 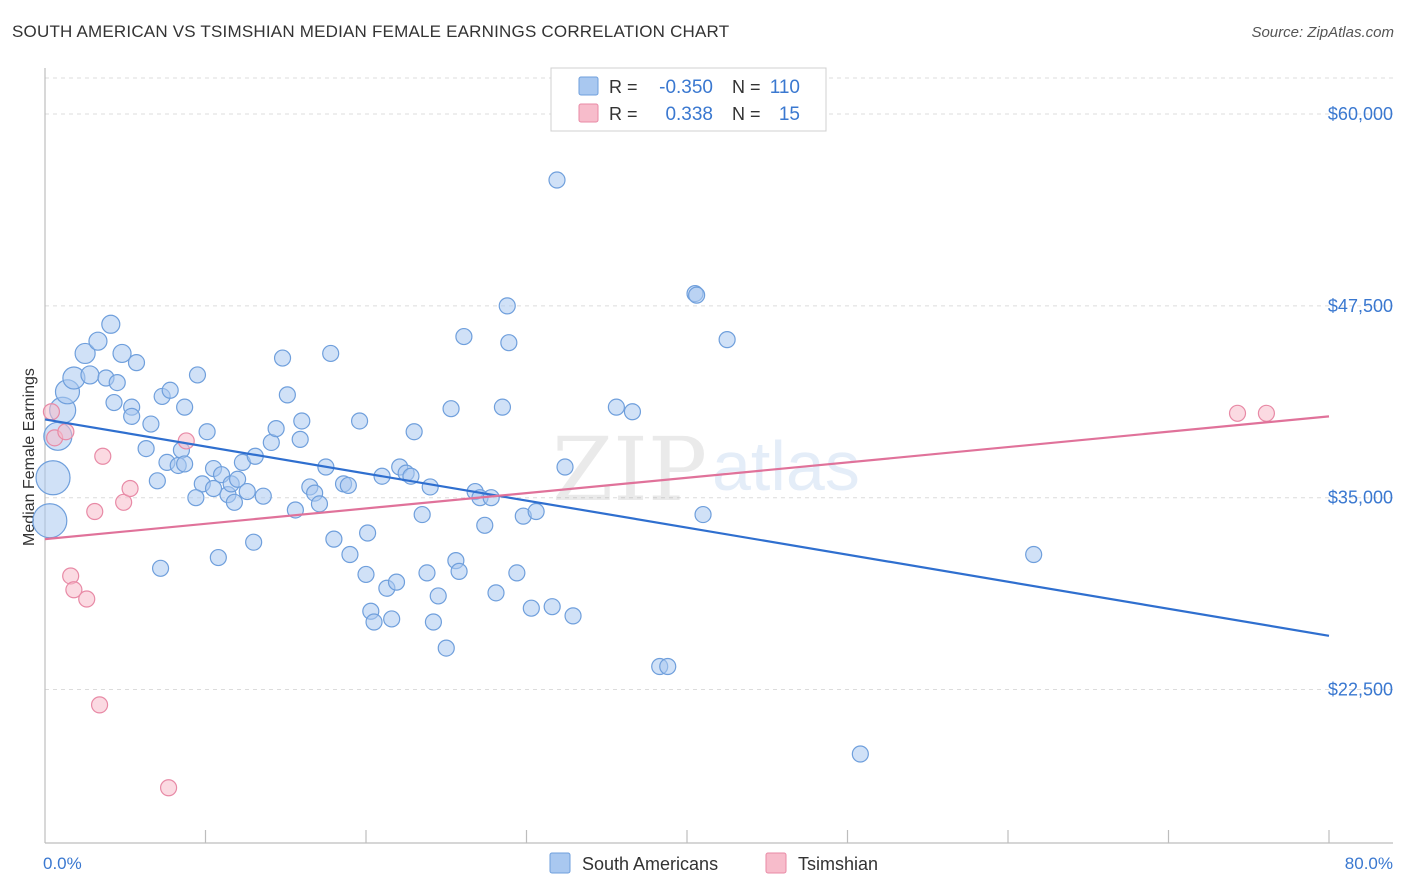 What do you see at coordinates (560, 863) in the screenshot?
I see `legend-south-americans-swatch` at bounding box center [560, 863].